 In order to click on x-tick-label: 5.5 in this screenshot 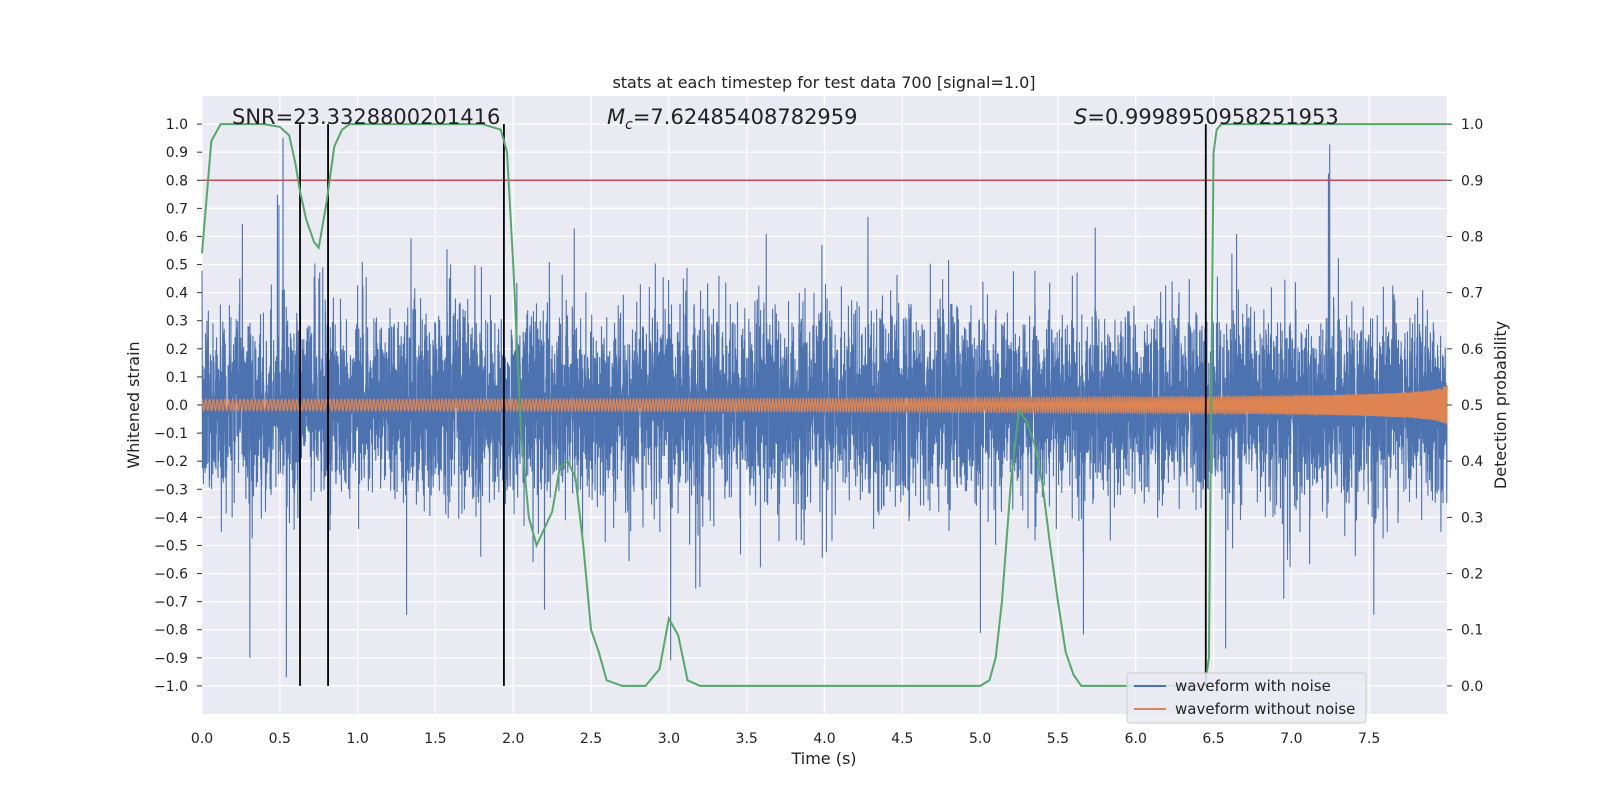, I will do `click(1058, 739)`.